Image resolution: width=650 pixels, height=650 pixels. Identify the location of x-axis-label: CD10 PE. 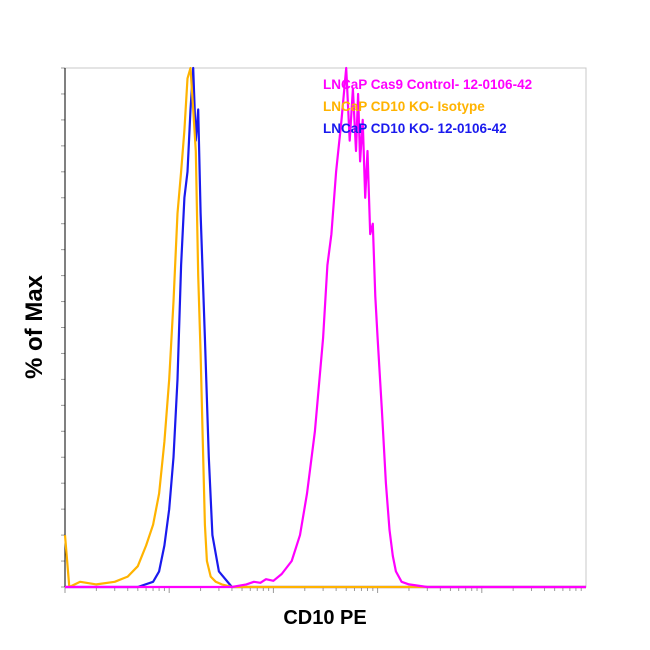
(324, 618).